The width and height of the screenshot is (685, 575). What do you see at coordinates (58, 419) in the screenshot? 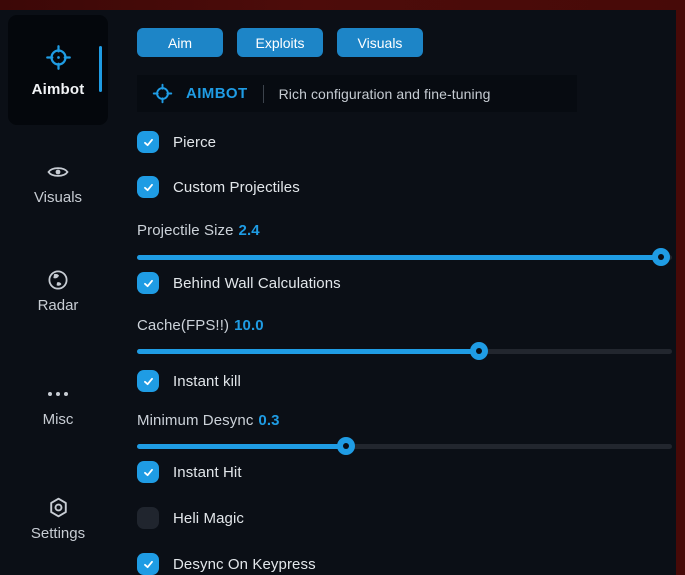
I see `sidebar-item-label: Misc` at bounding box center [58, 419].